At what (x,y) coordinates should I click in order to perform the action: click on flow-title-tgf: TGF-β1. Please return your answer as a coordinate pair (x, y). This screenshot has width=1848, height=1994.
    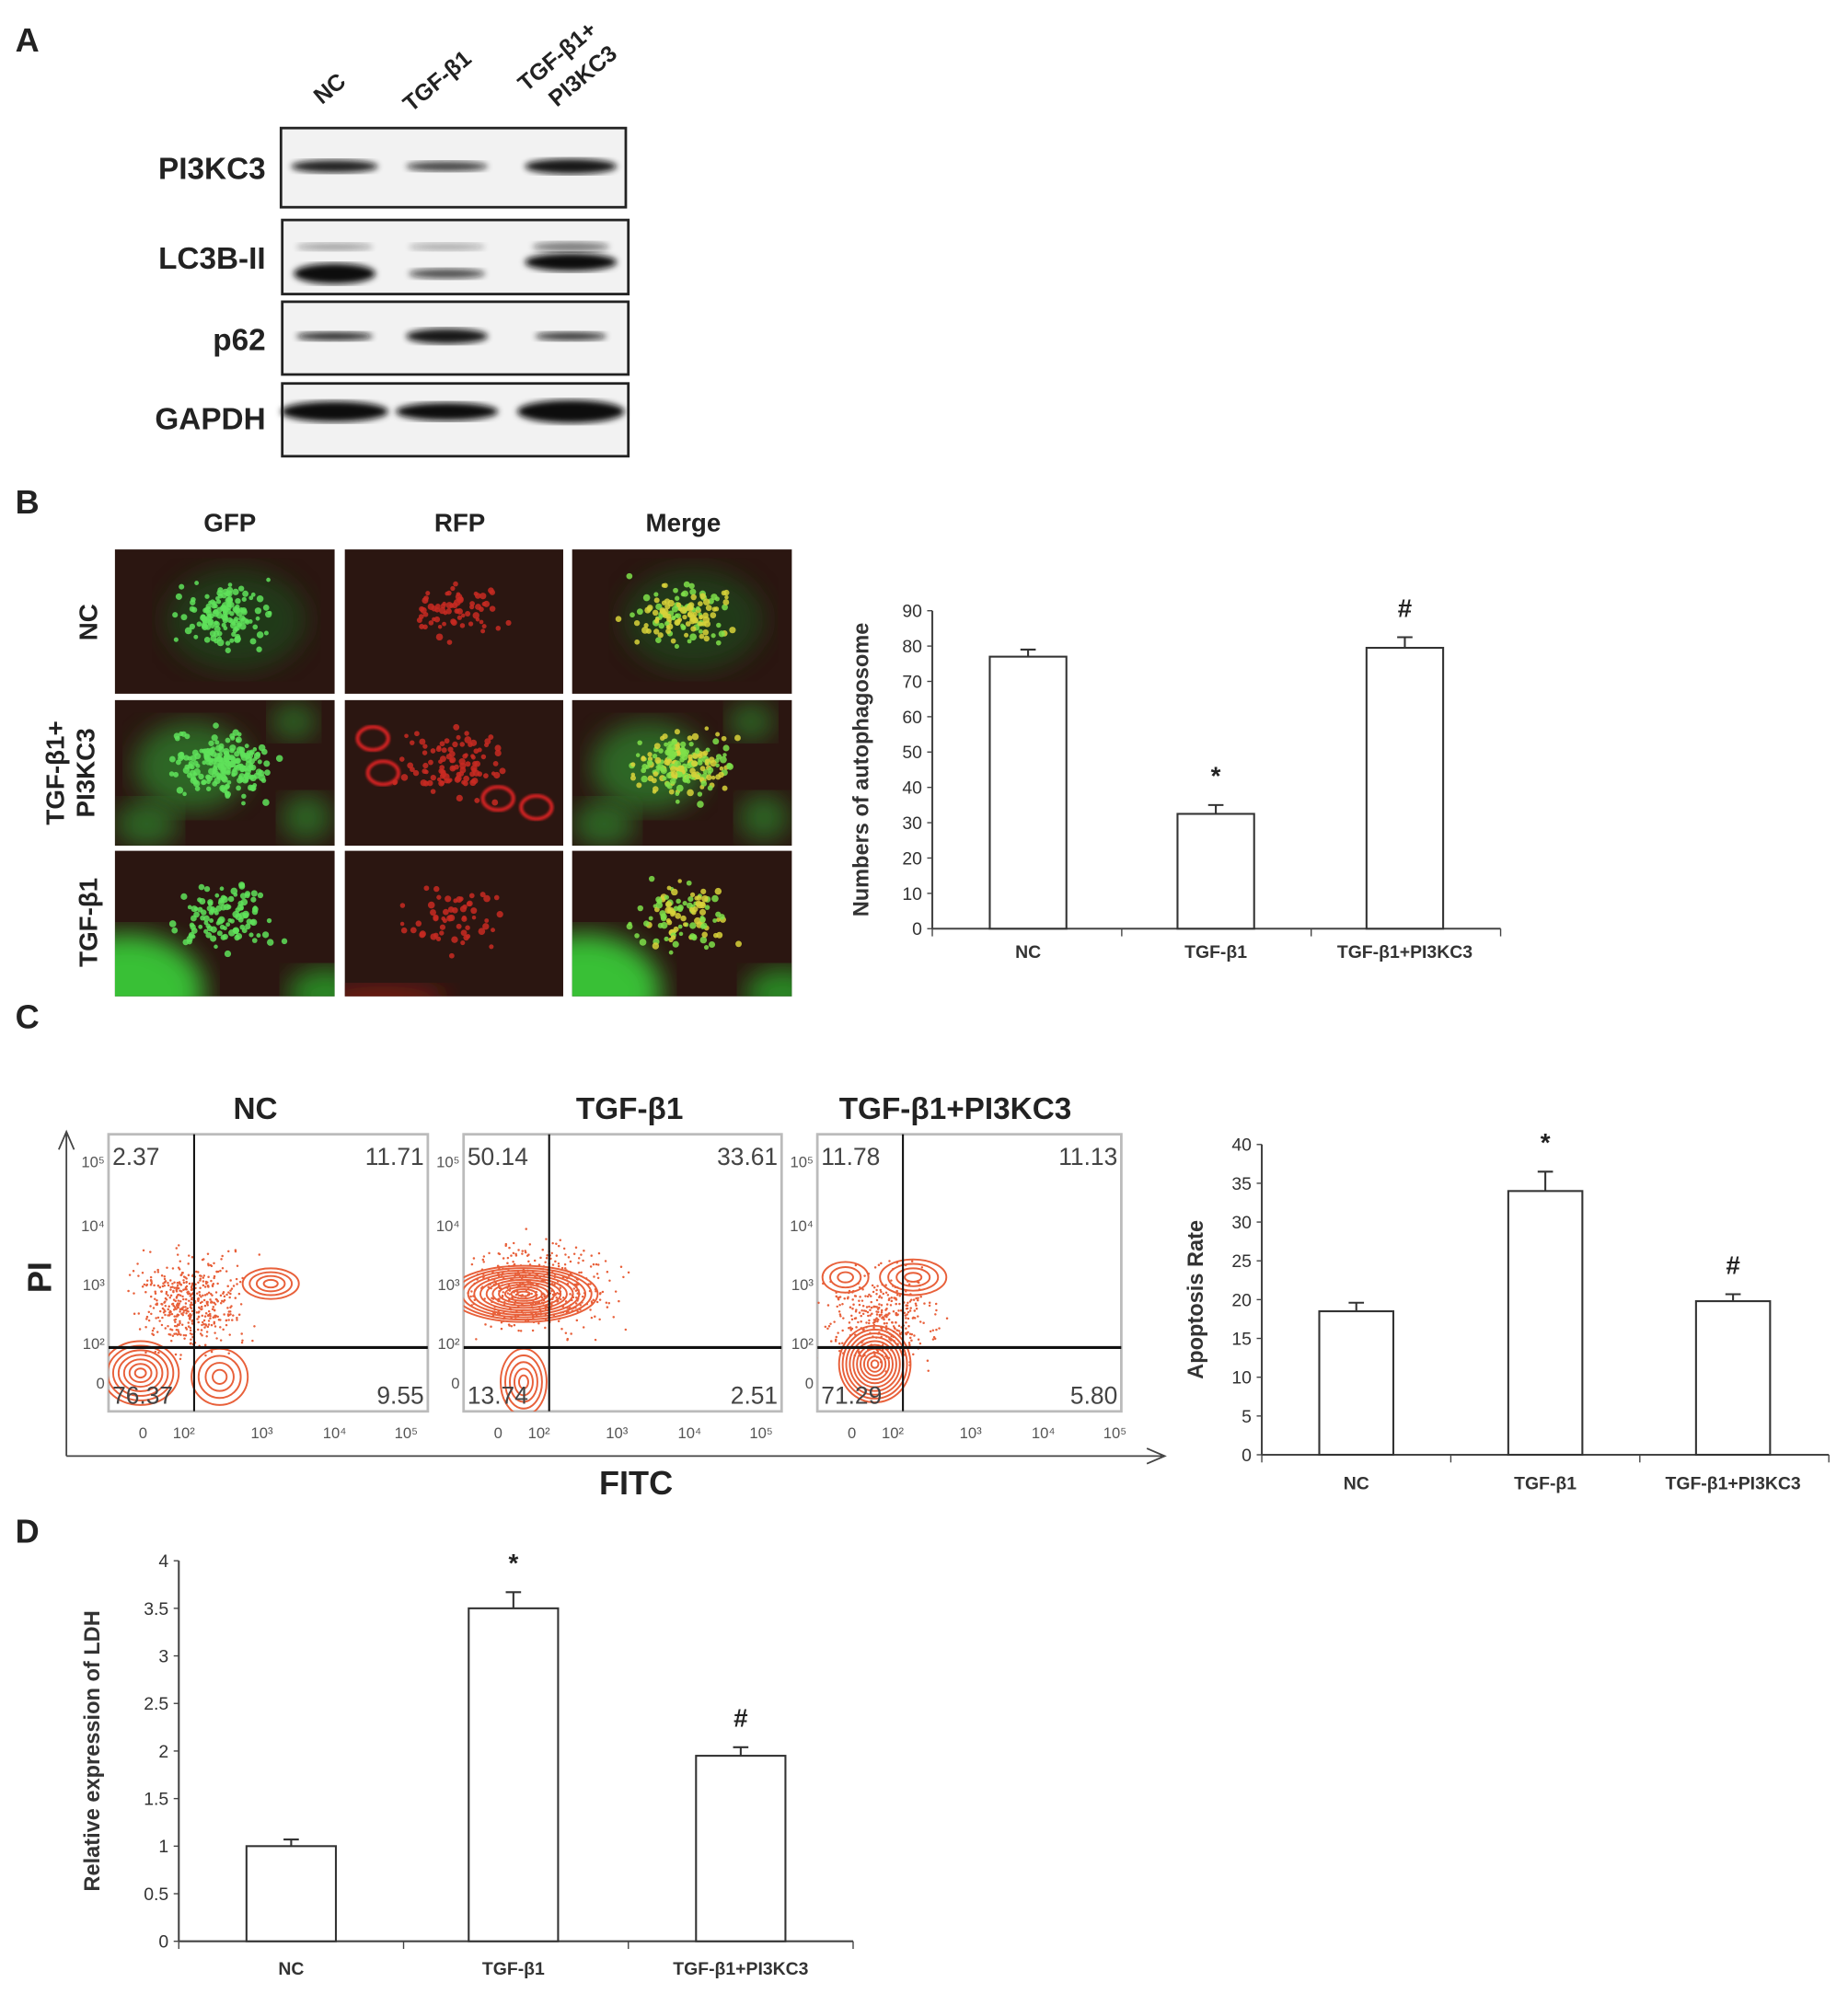
    Looking at the image, I should click on (630, 1109).